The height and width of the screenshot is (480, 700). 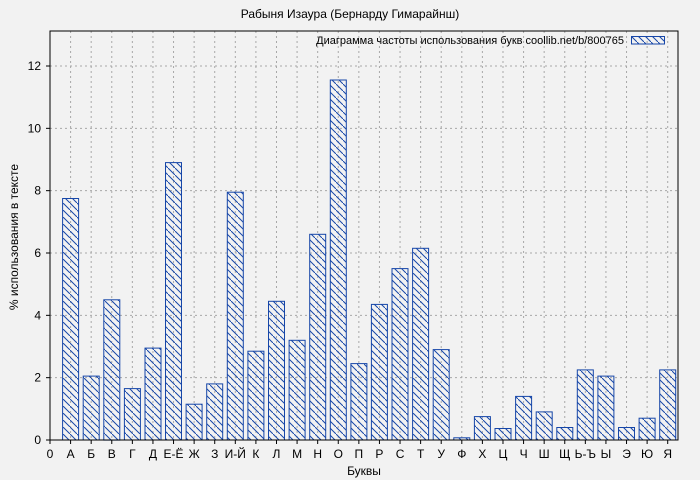 I want to click on x-tick-label: И-Й, so click(x=235, y=453).